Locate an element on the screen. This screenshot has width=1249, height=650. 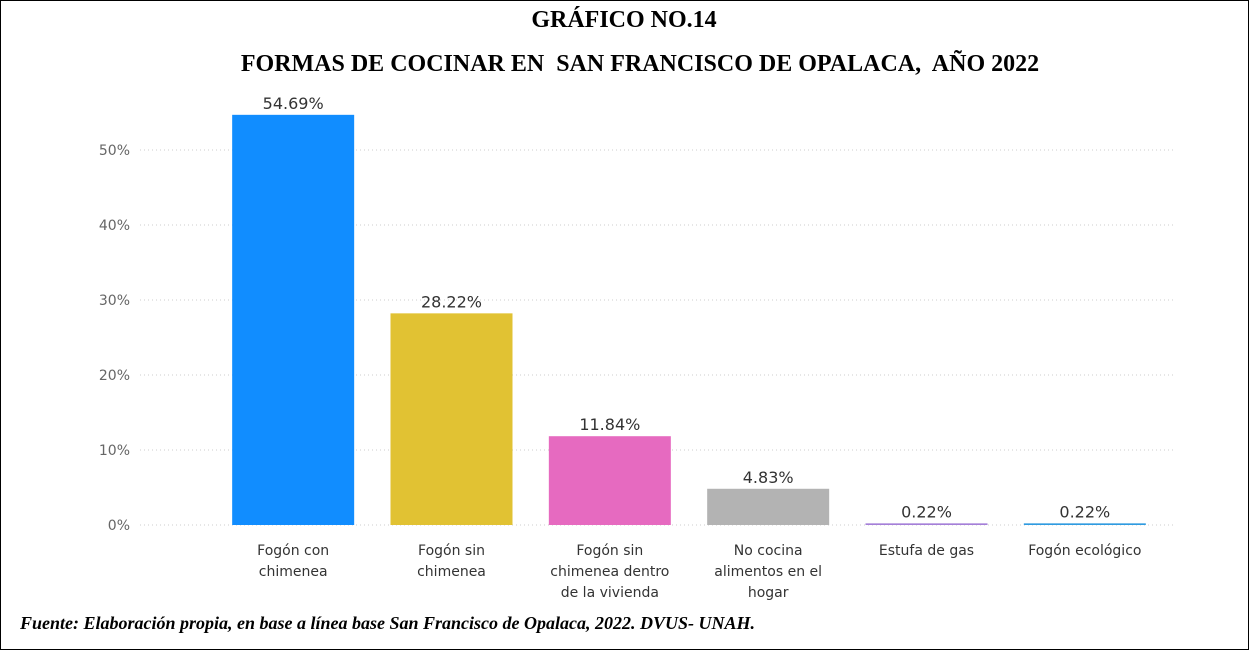
x-tick-label: No cocina alimentos en el hogar is located at coordinates (768, 572).